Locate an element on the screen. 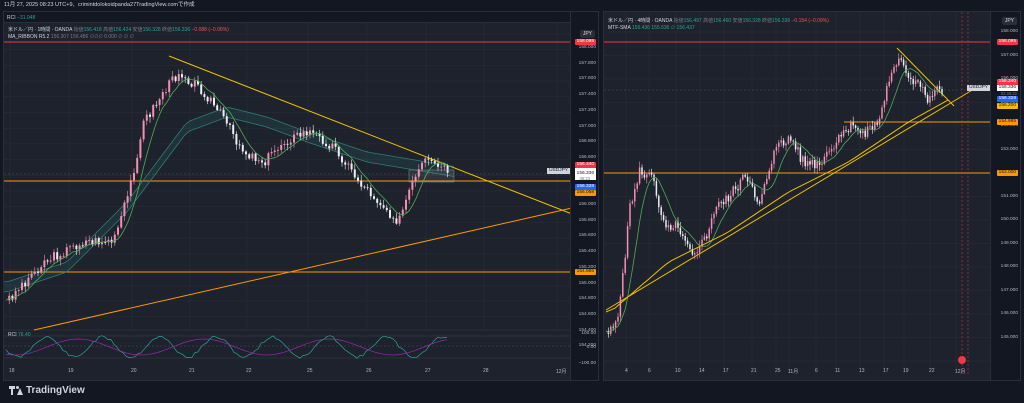 Image resolution: width=1024 pixels, height=403 pixels. price-axis-label: 155.200 is located at coordinates (587, 267).